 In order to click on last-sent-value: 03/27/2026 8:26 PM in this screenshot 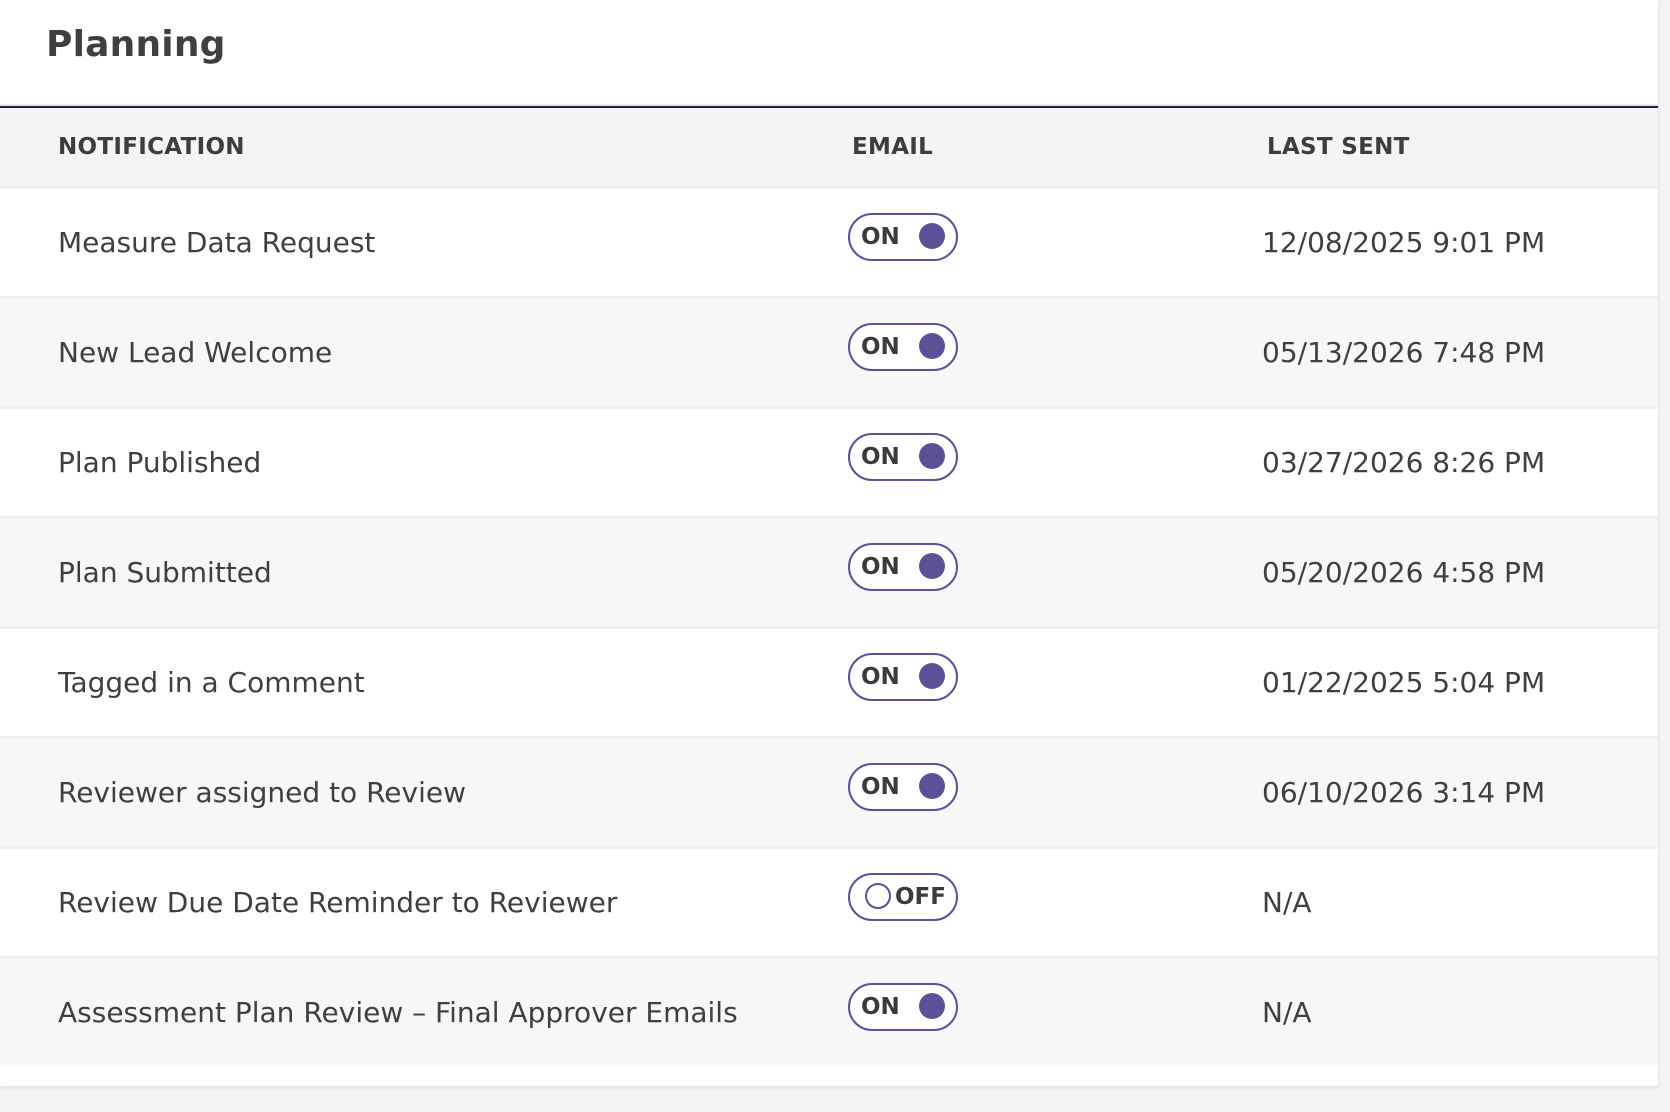, I will do `click(1404, 462)`.